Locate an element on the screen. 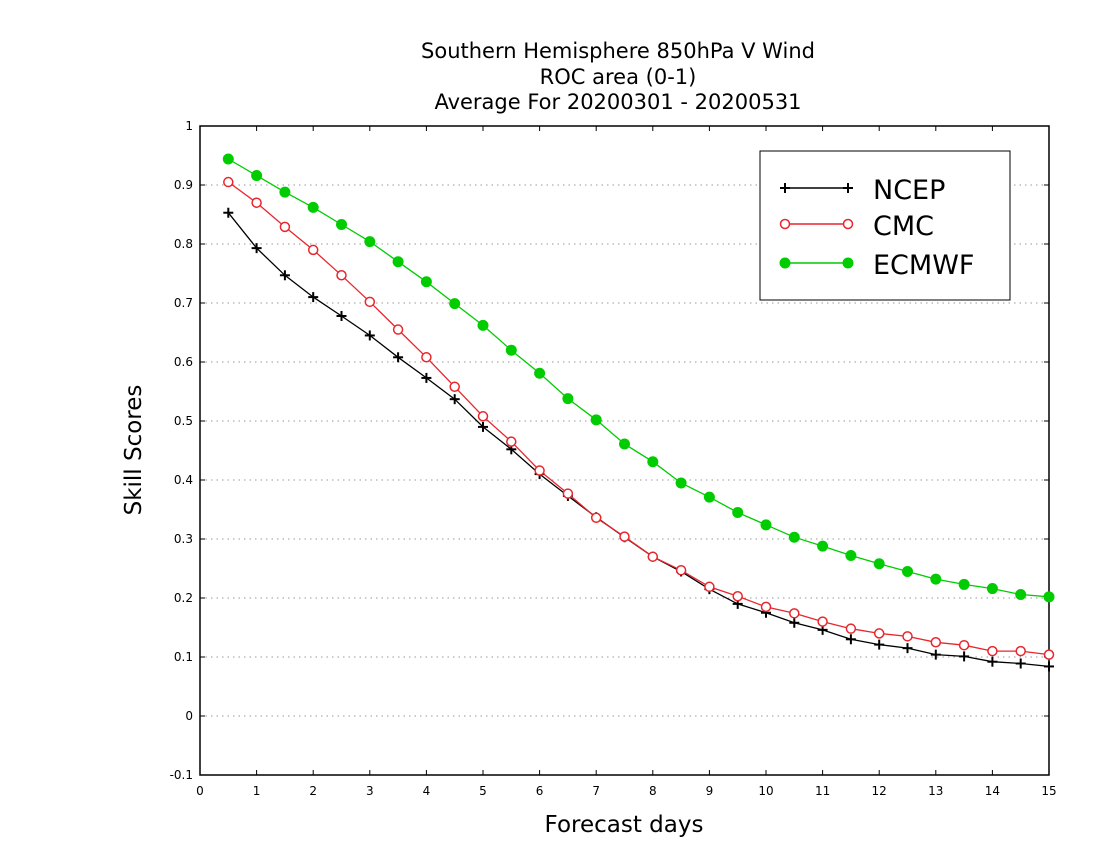  chart-title-line-2: ROC area (0-1) is located at coordinates (618, 77).